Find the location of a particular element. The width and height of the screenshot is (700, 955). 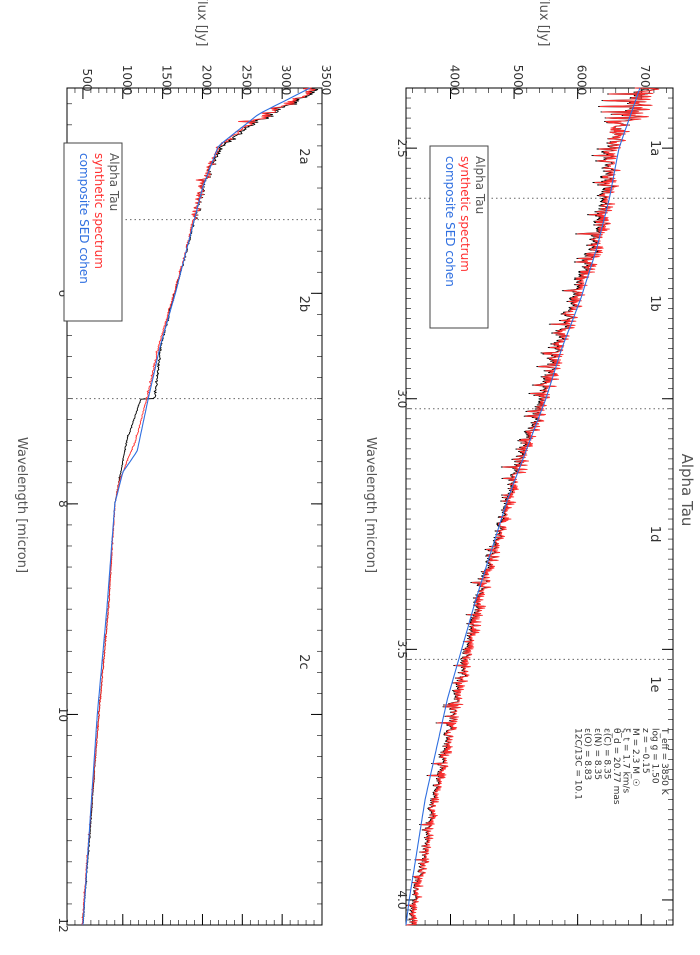

panel2-y-tick-label: 3500 is located at coordinates (326, 80).